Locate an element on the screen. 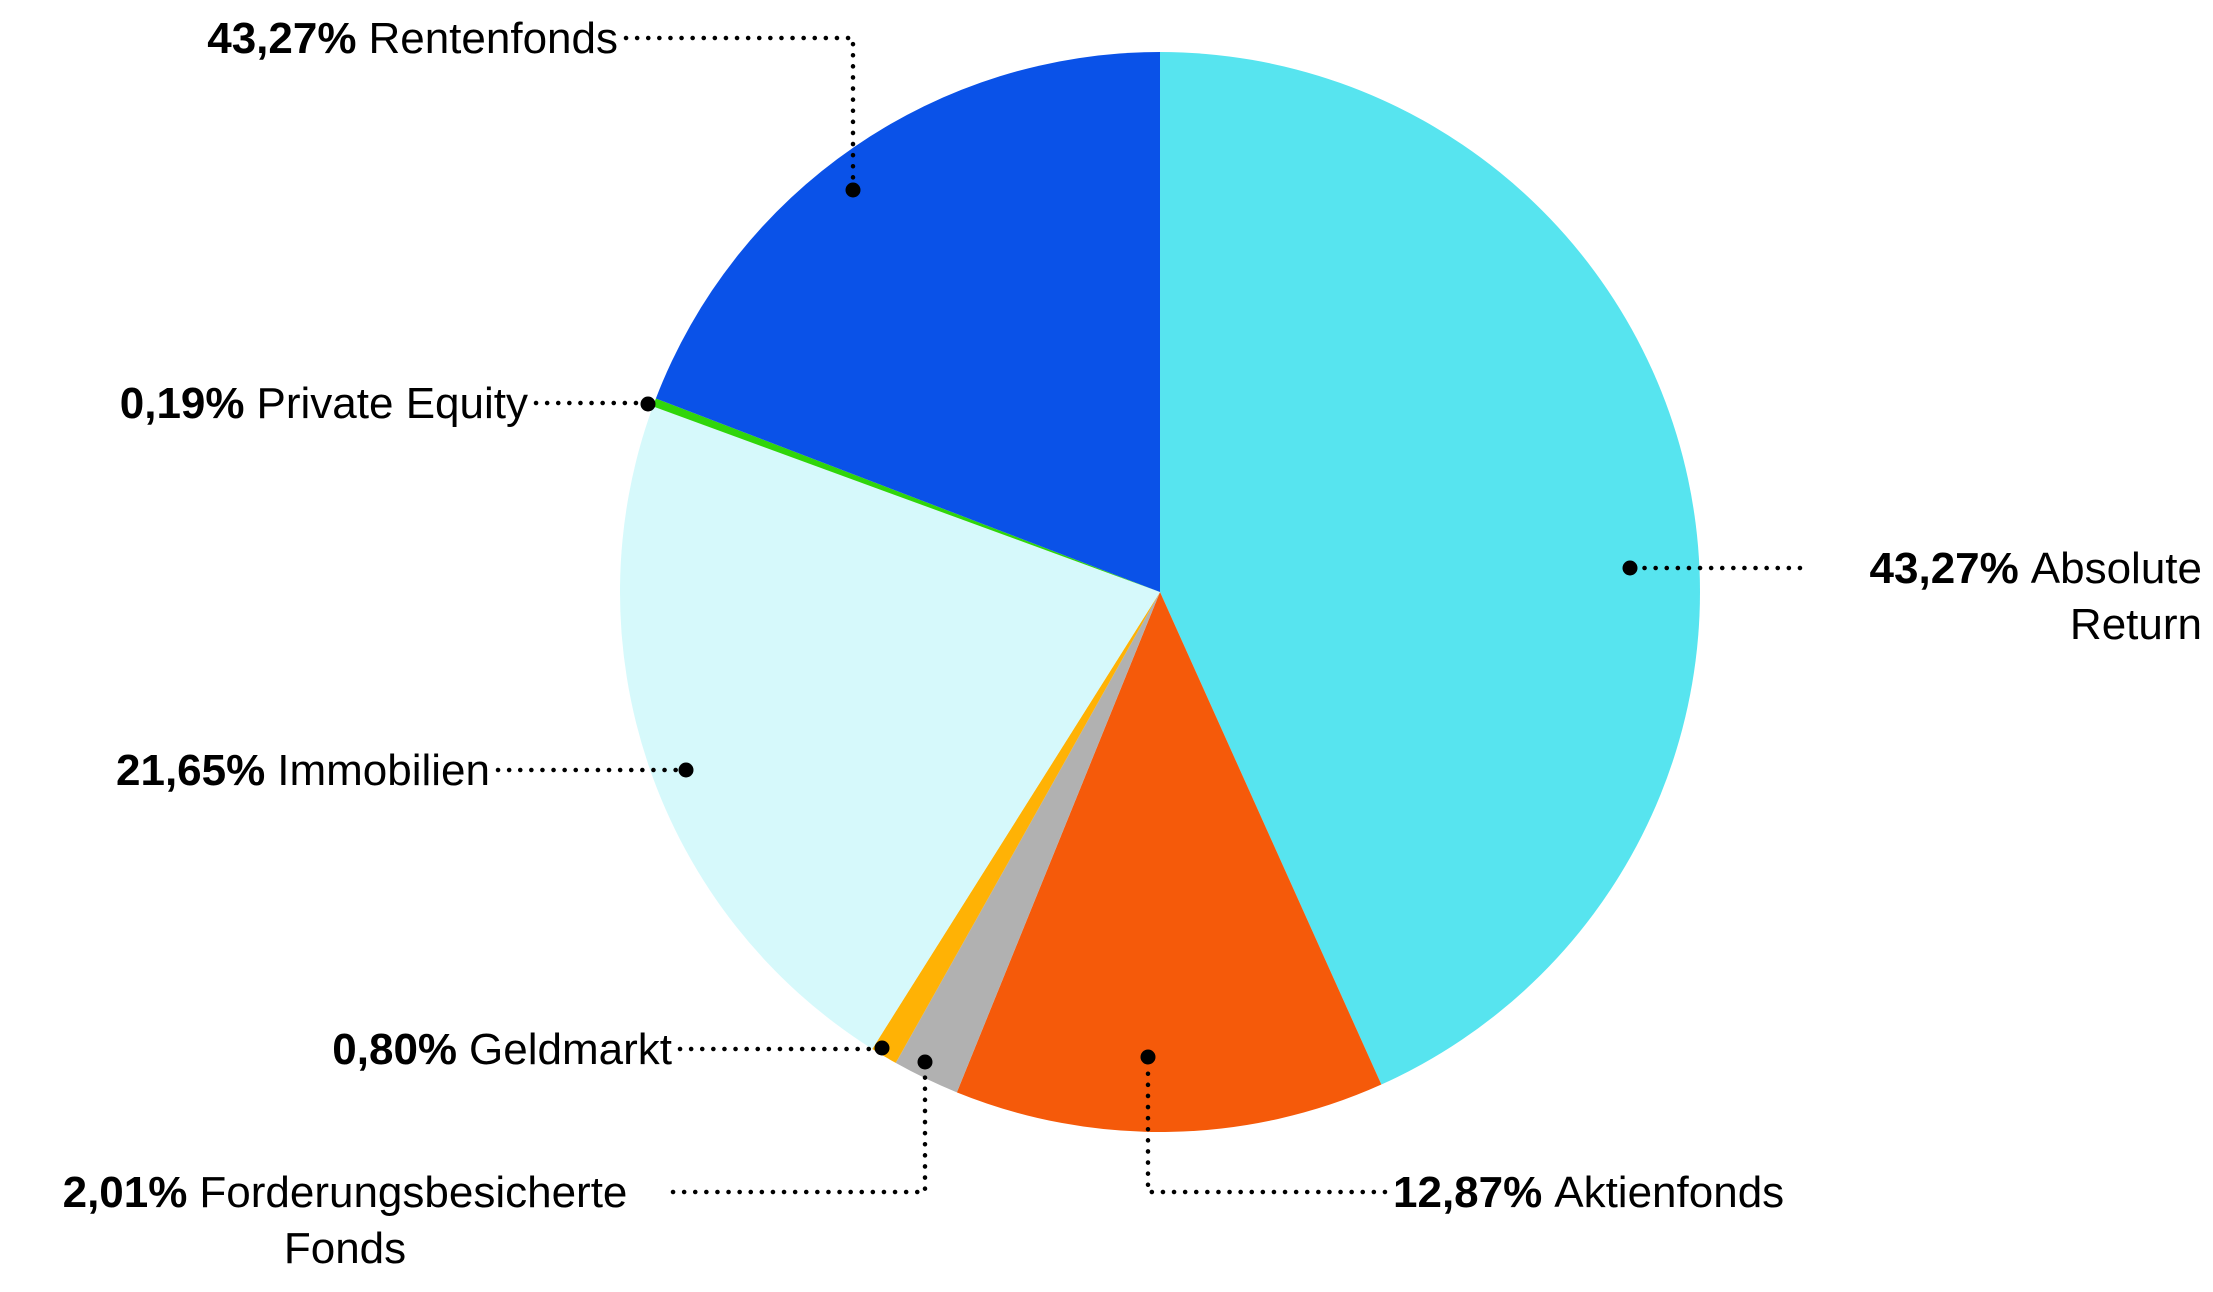  label-immobilien-pct: 21,65% is located at coordinates (191, 770).